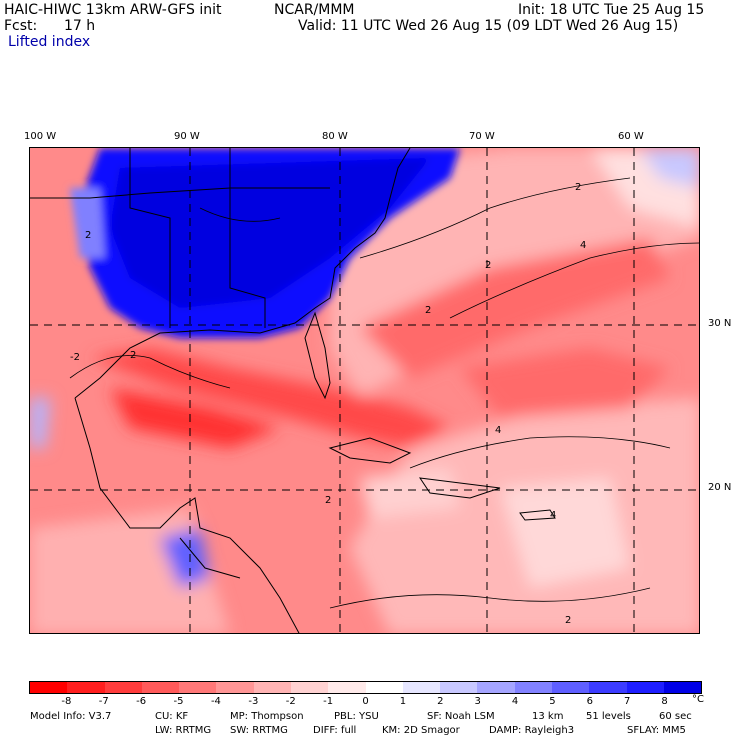 The height and width of the screenshot is (740, 740). I want to click on levels: 51 levels, so click(608, 716).